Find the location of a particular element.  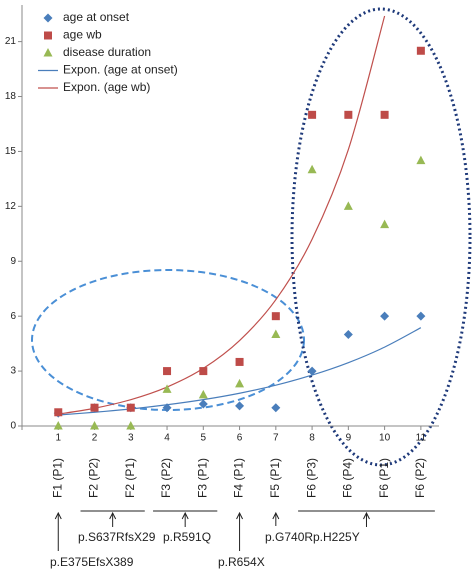

y-tick-label: 18 is located at coordinates (11, 96).